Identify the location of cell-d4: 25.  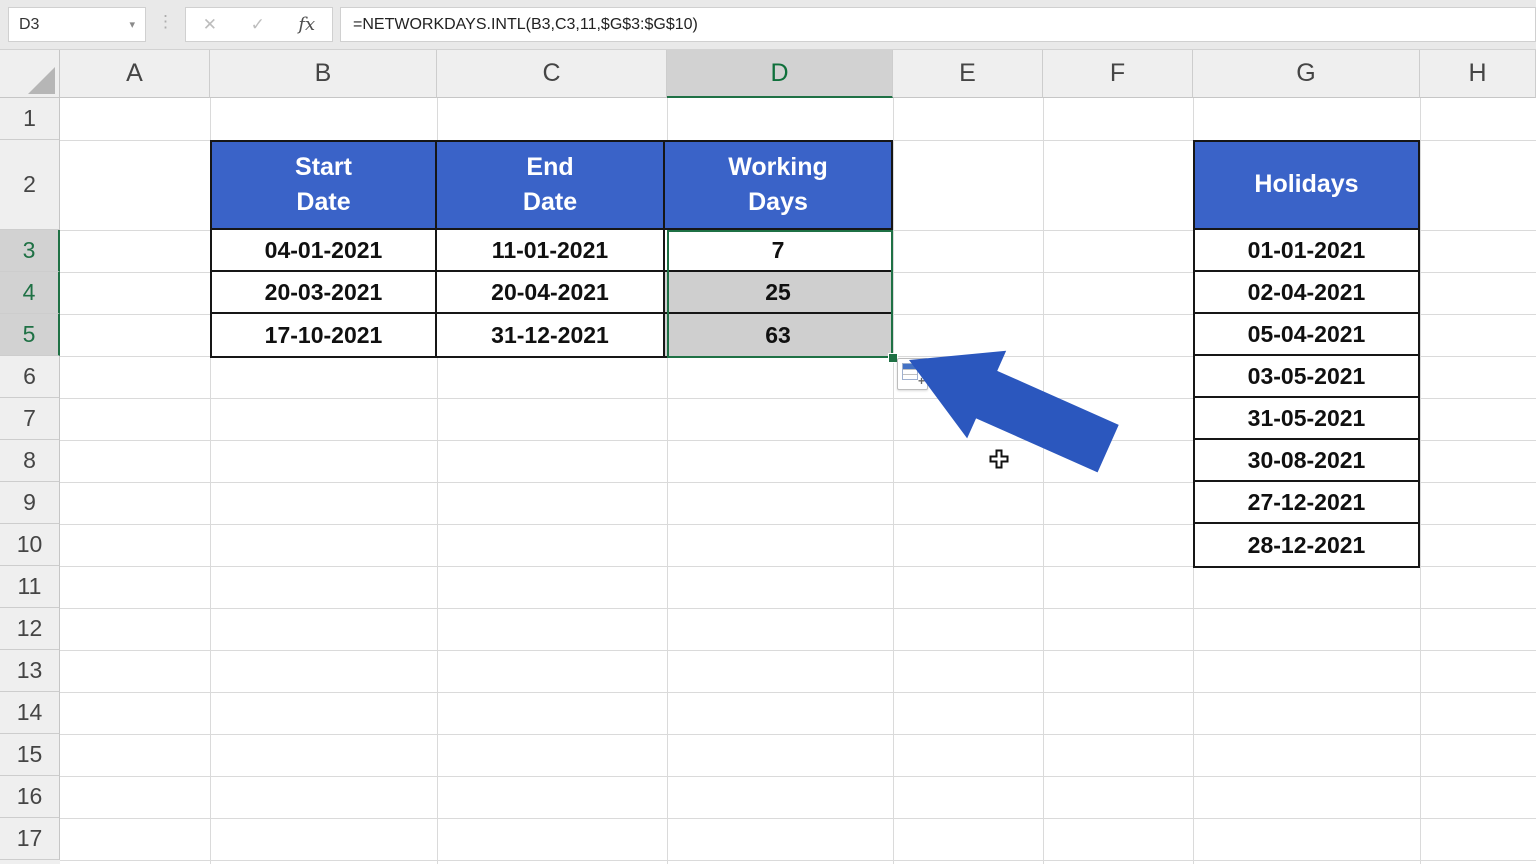
(778, 293).